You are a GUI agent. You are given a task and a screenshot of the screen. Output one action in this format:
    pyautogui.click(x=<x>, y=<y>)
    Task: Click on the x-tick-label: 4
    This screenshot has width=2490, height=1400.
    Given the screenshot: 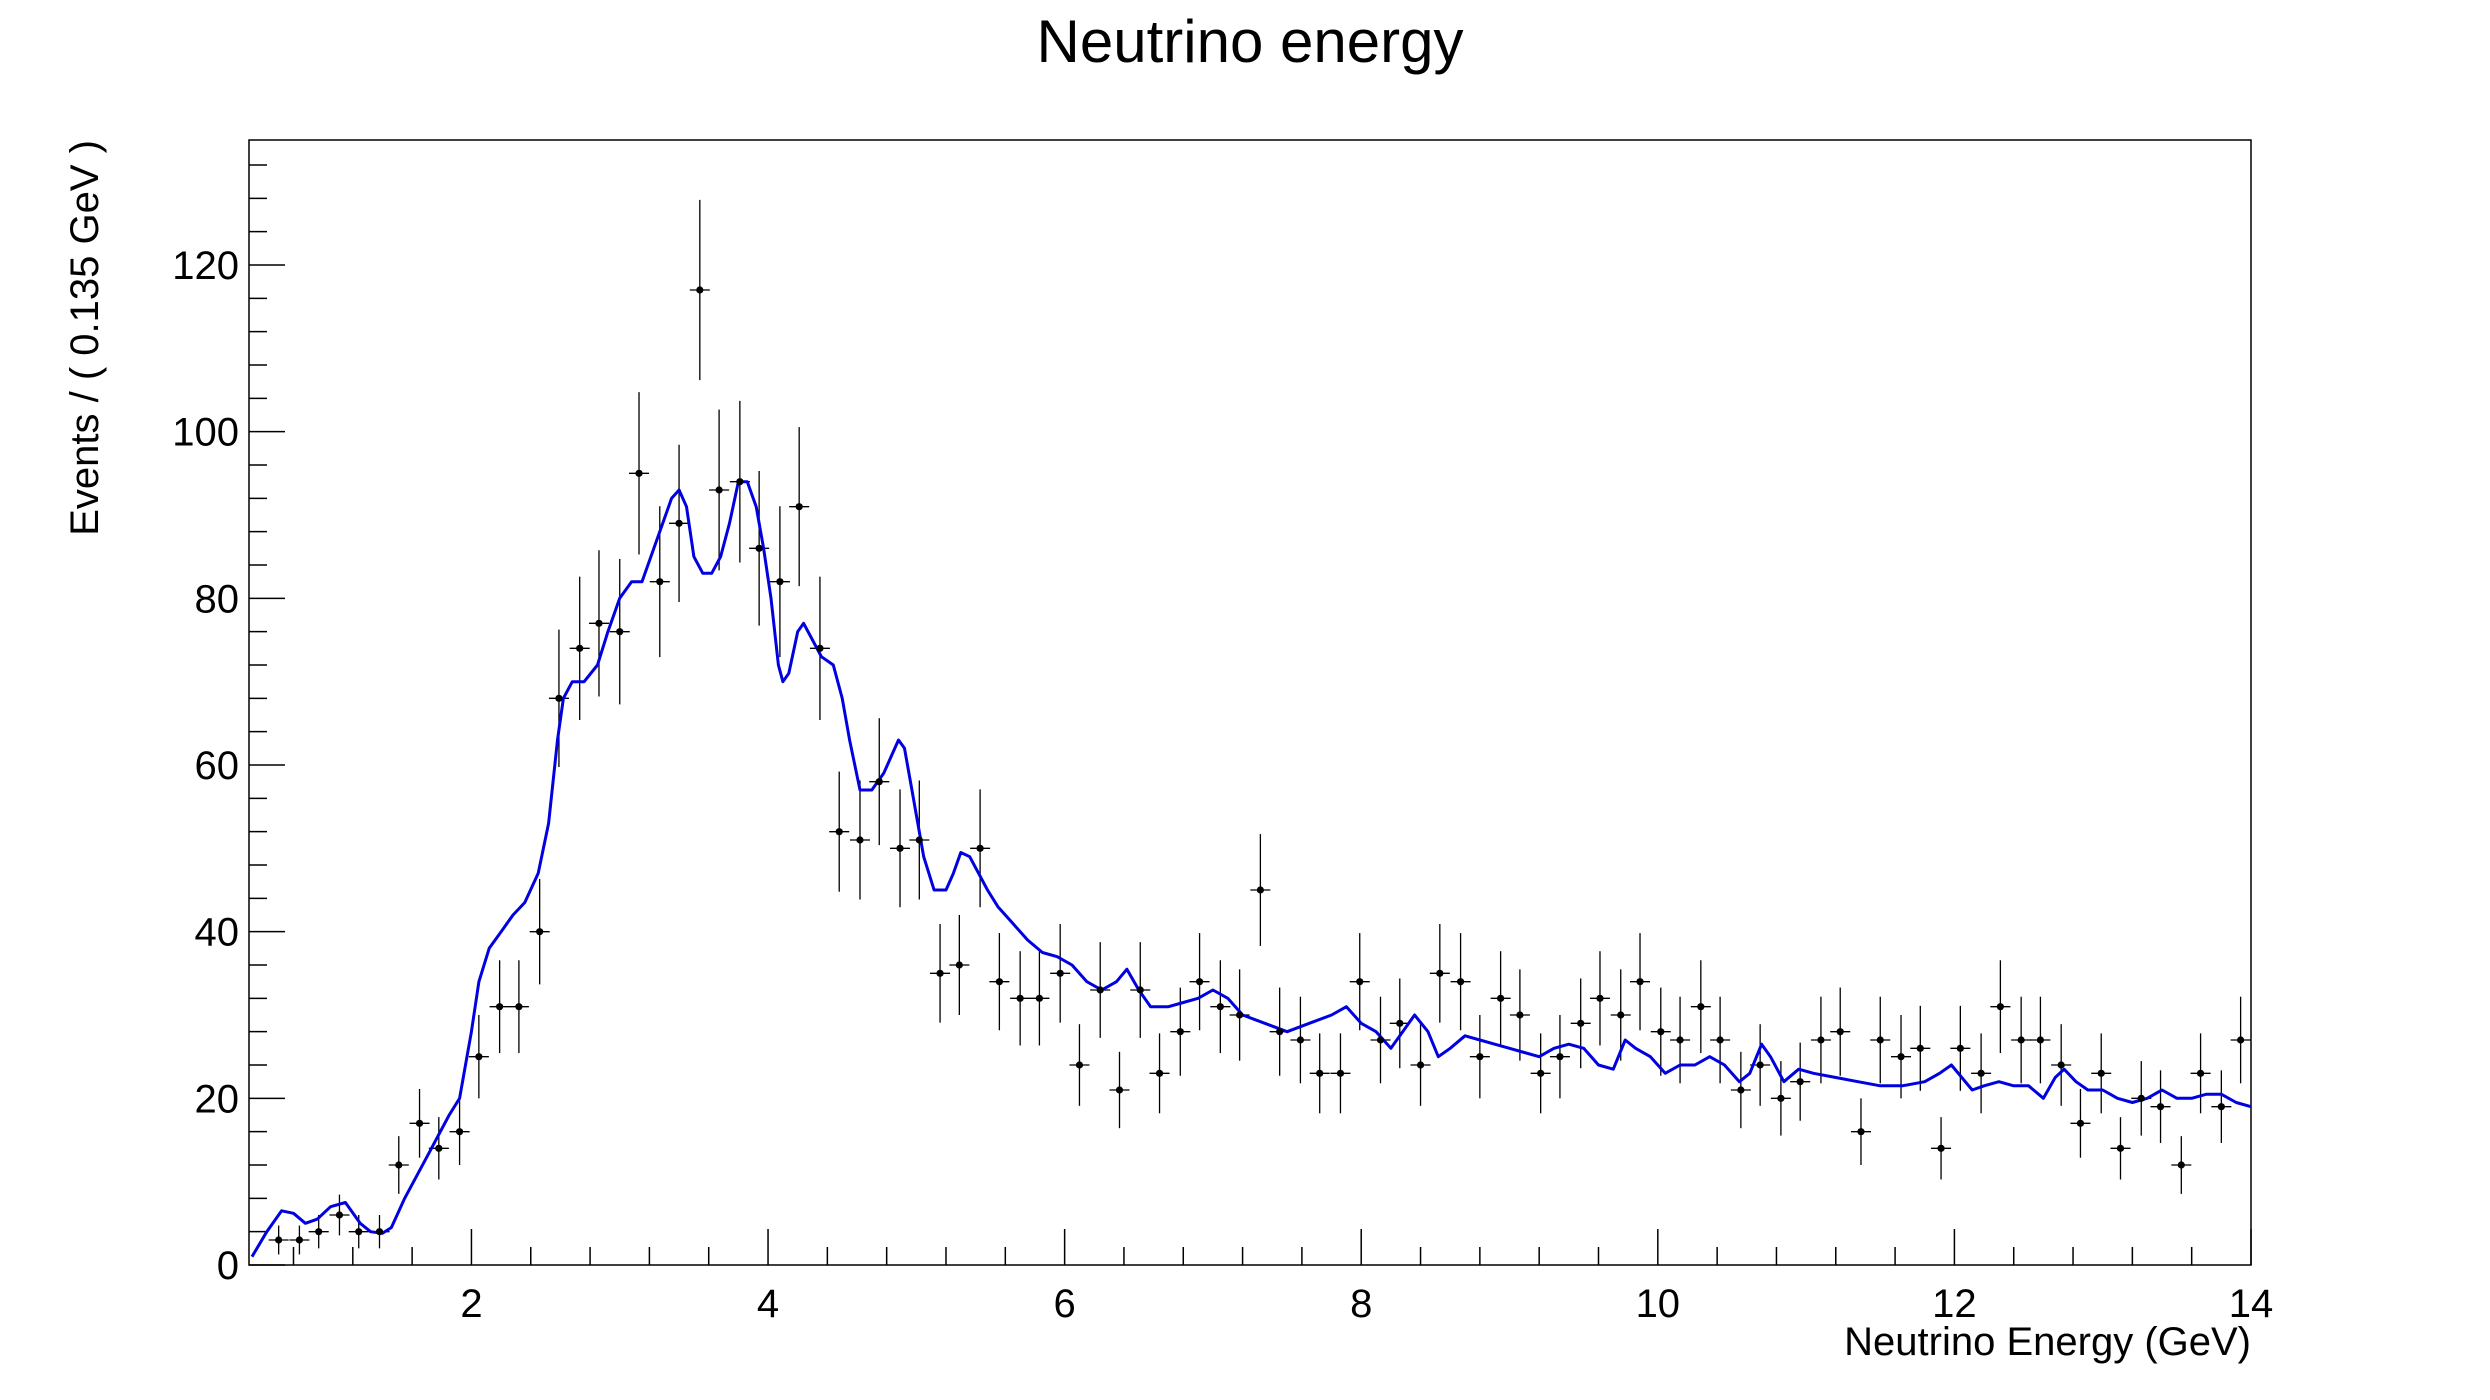 What is the action you would take?
    pyautogui.click(x=768, y=1304)
    